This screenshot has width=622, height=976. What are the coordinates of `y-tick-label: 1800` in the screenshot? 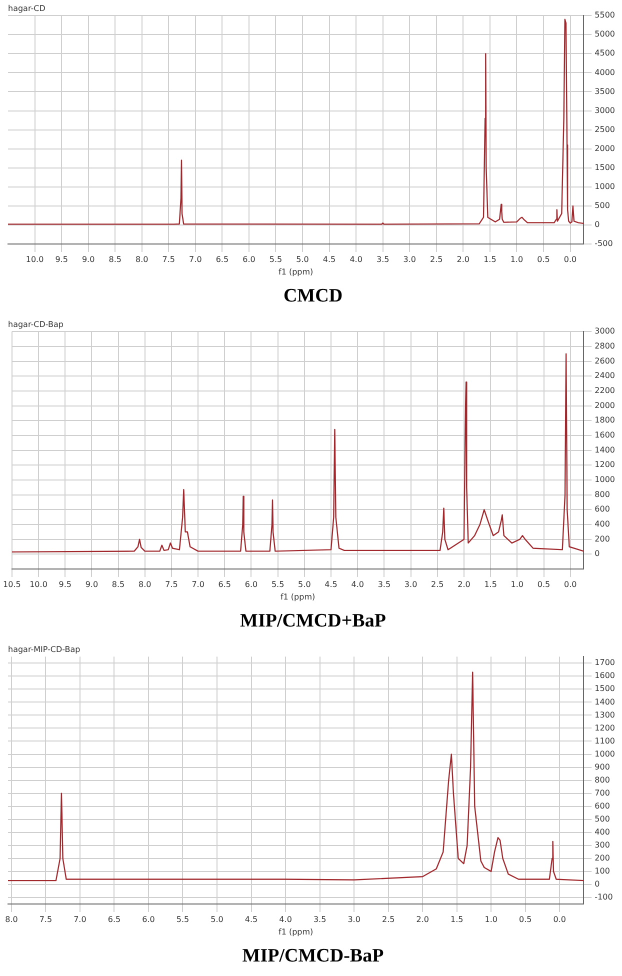 It's located at (604, 420).